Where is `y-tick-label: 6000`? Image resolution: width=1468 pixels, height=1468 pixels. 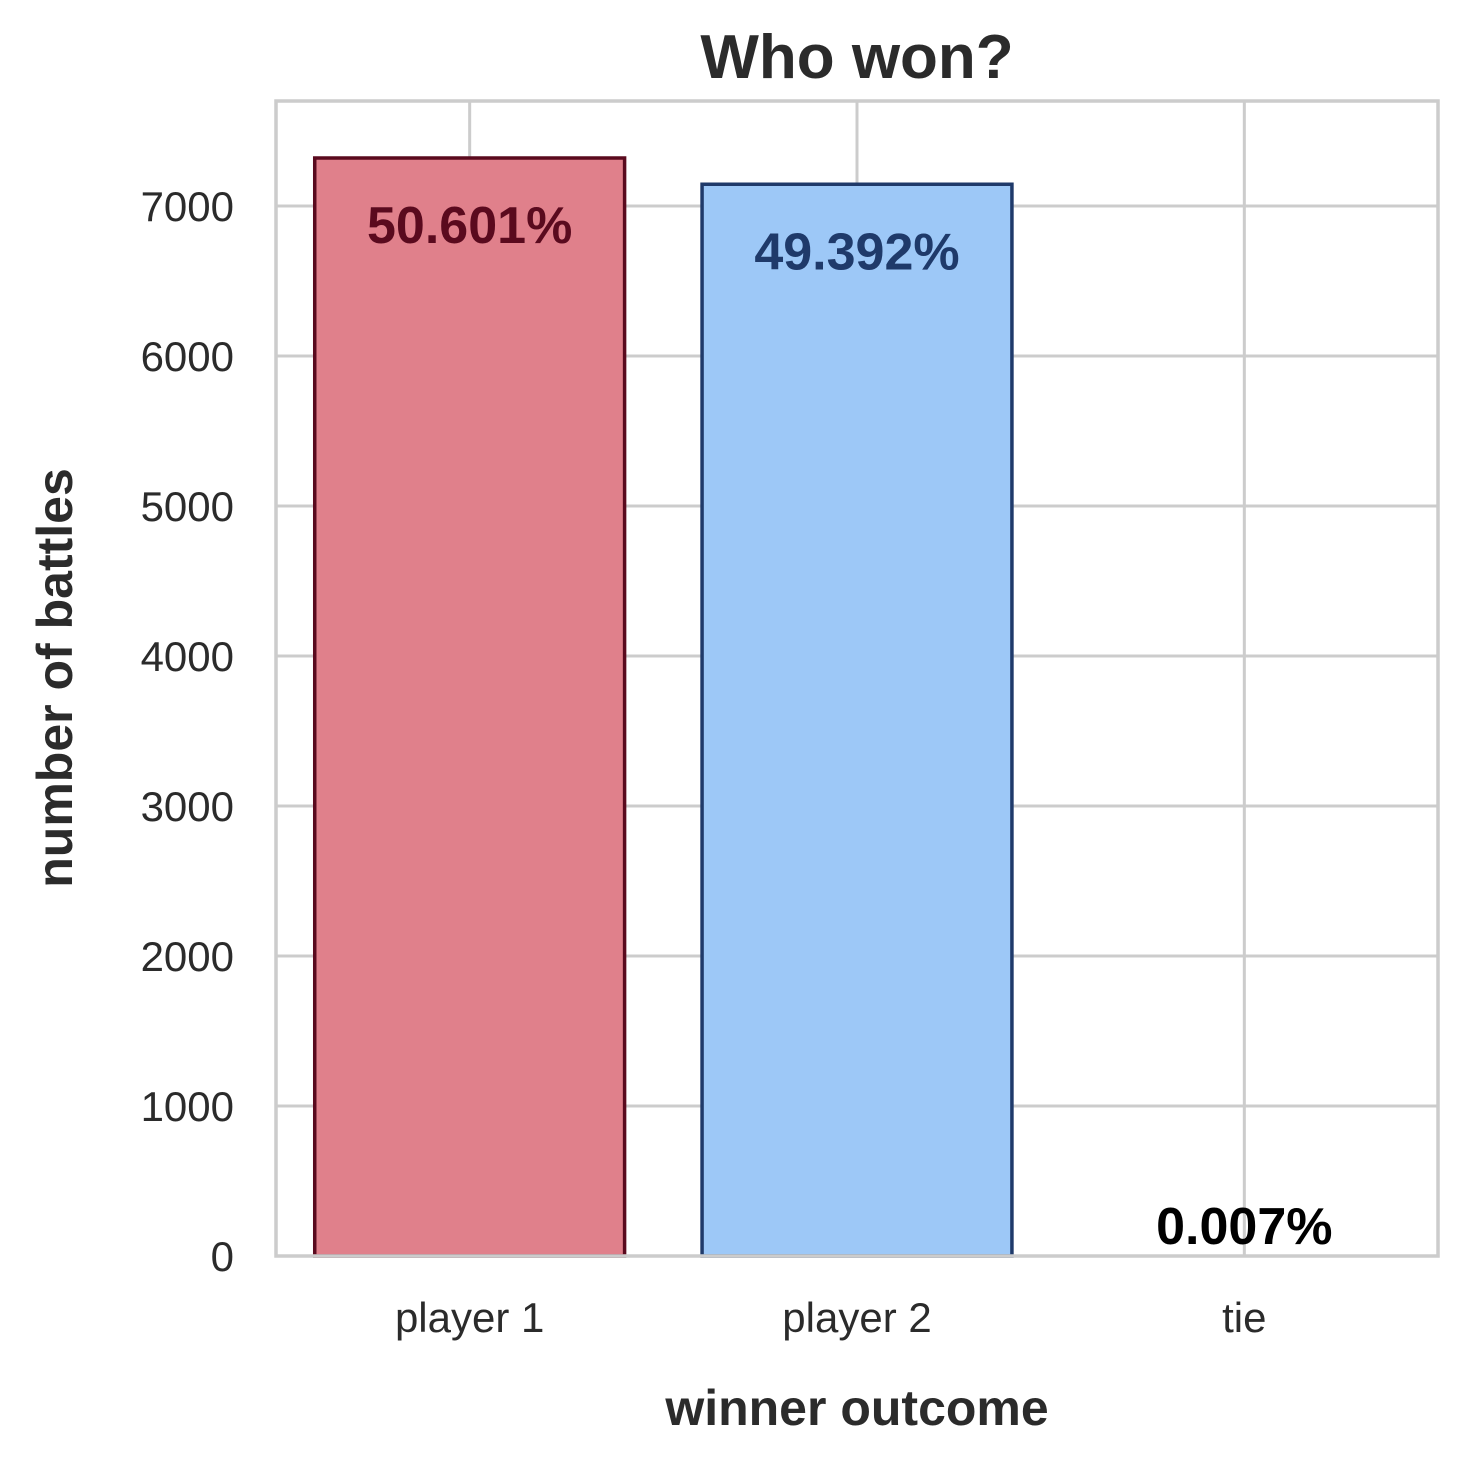 y-tick-label: 6000 is located at coordinates (187, 356).